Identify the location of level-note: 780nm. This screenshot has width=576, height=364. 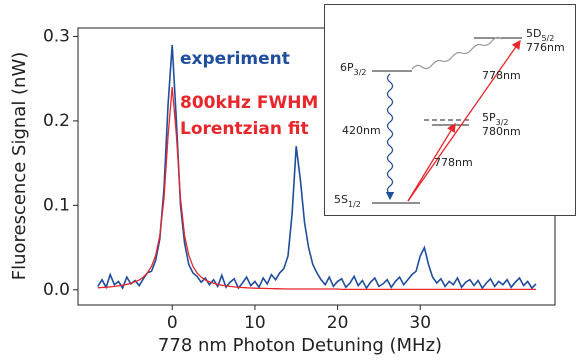
(501, 131).